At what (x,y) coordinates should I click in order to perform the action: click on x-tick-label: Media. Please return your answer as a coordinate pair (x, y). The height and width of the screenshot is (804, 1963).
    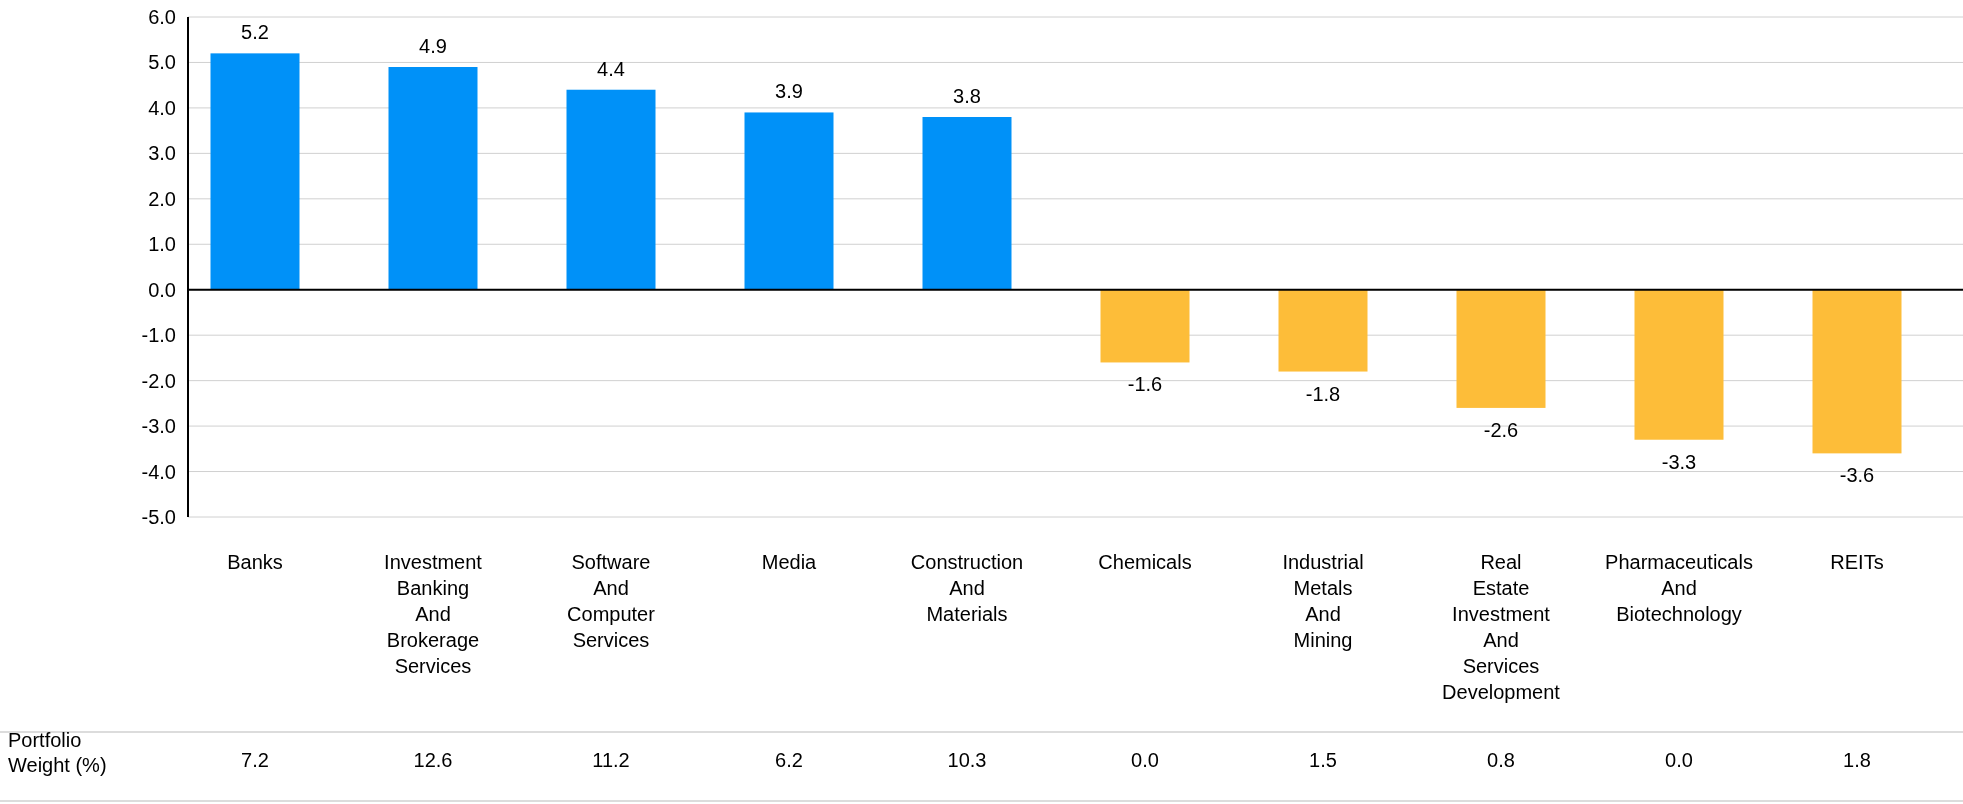
    Looking at the image, I should click on (789, 562).